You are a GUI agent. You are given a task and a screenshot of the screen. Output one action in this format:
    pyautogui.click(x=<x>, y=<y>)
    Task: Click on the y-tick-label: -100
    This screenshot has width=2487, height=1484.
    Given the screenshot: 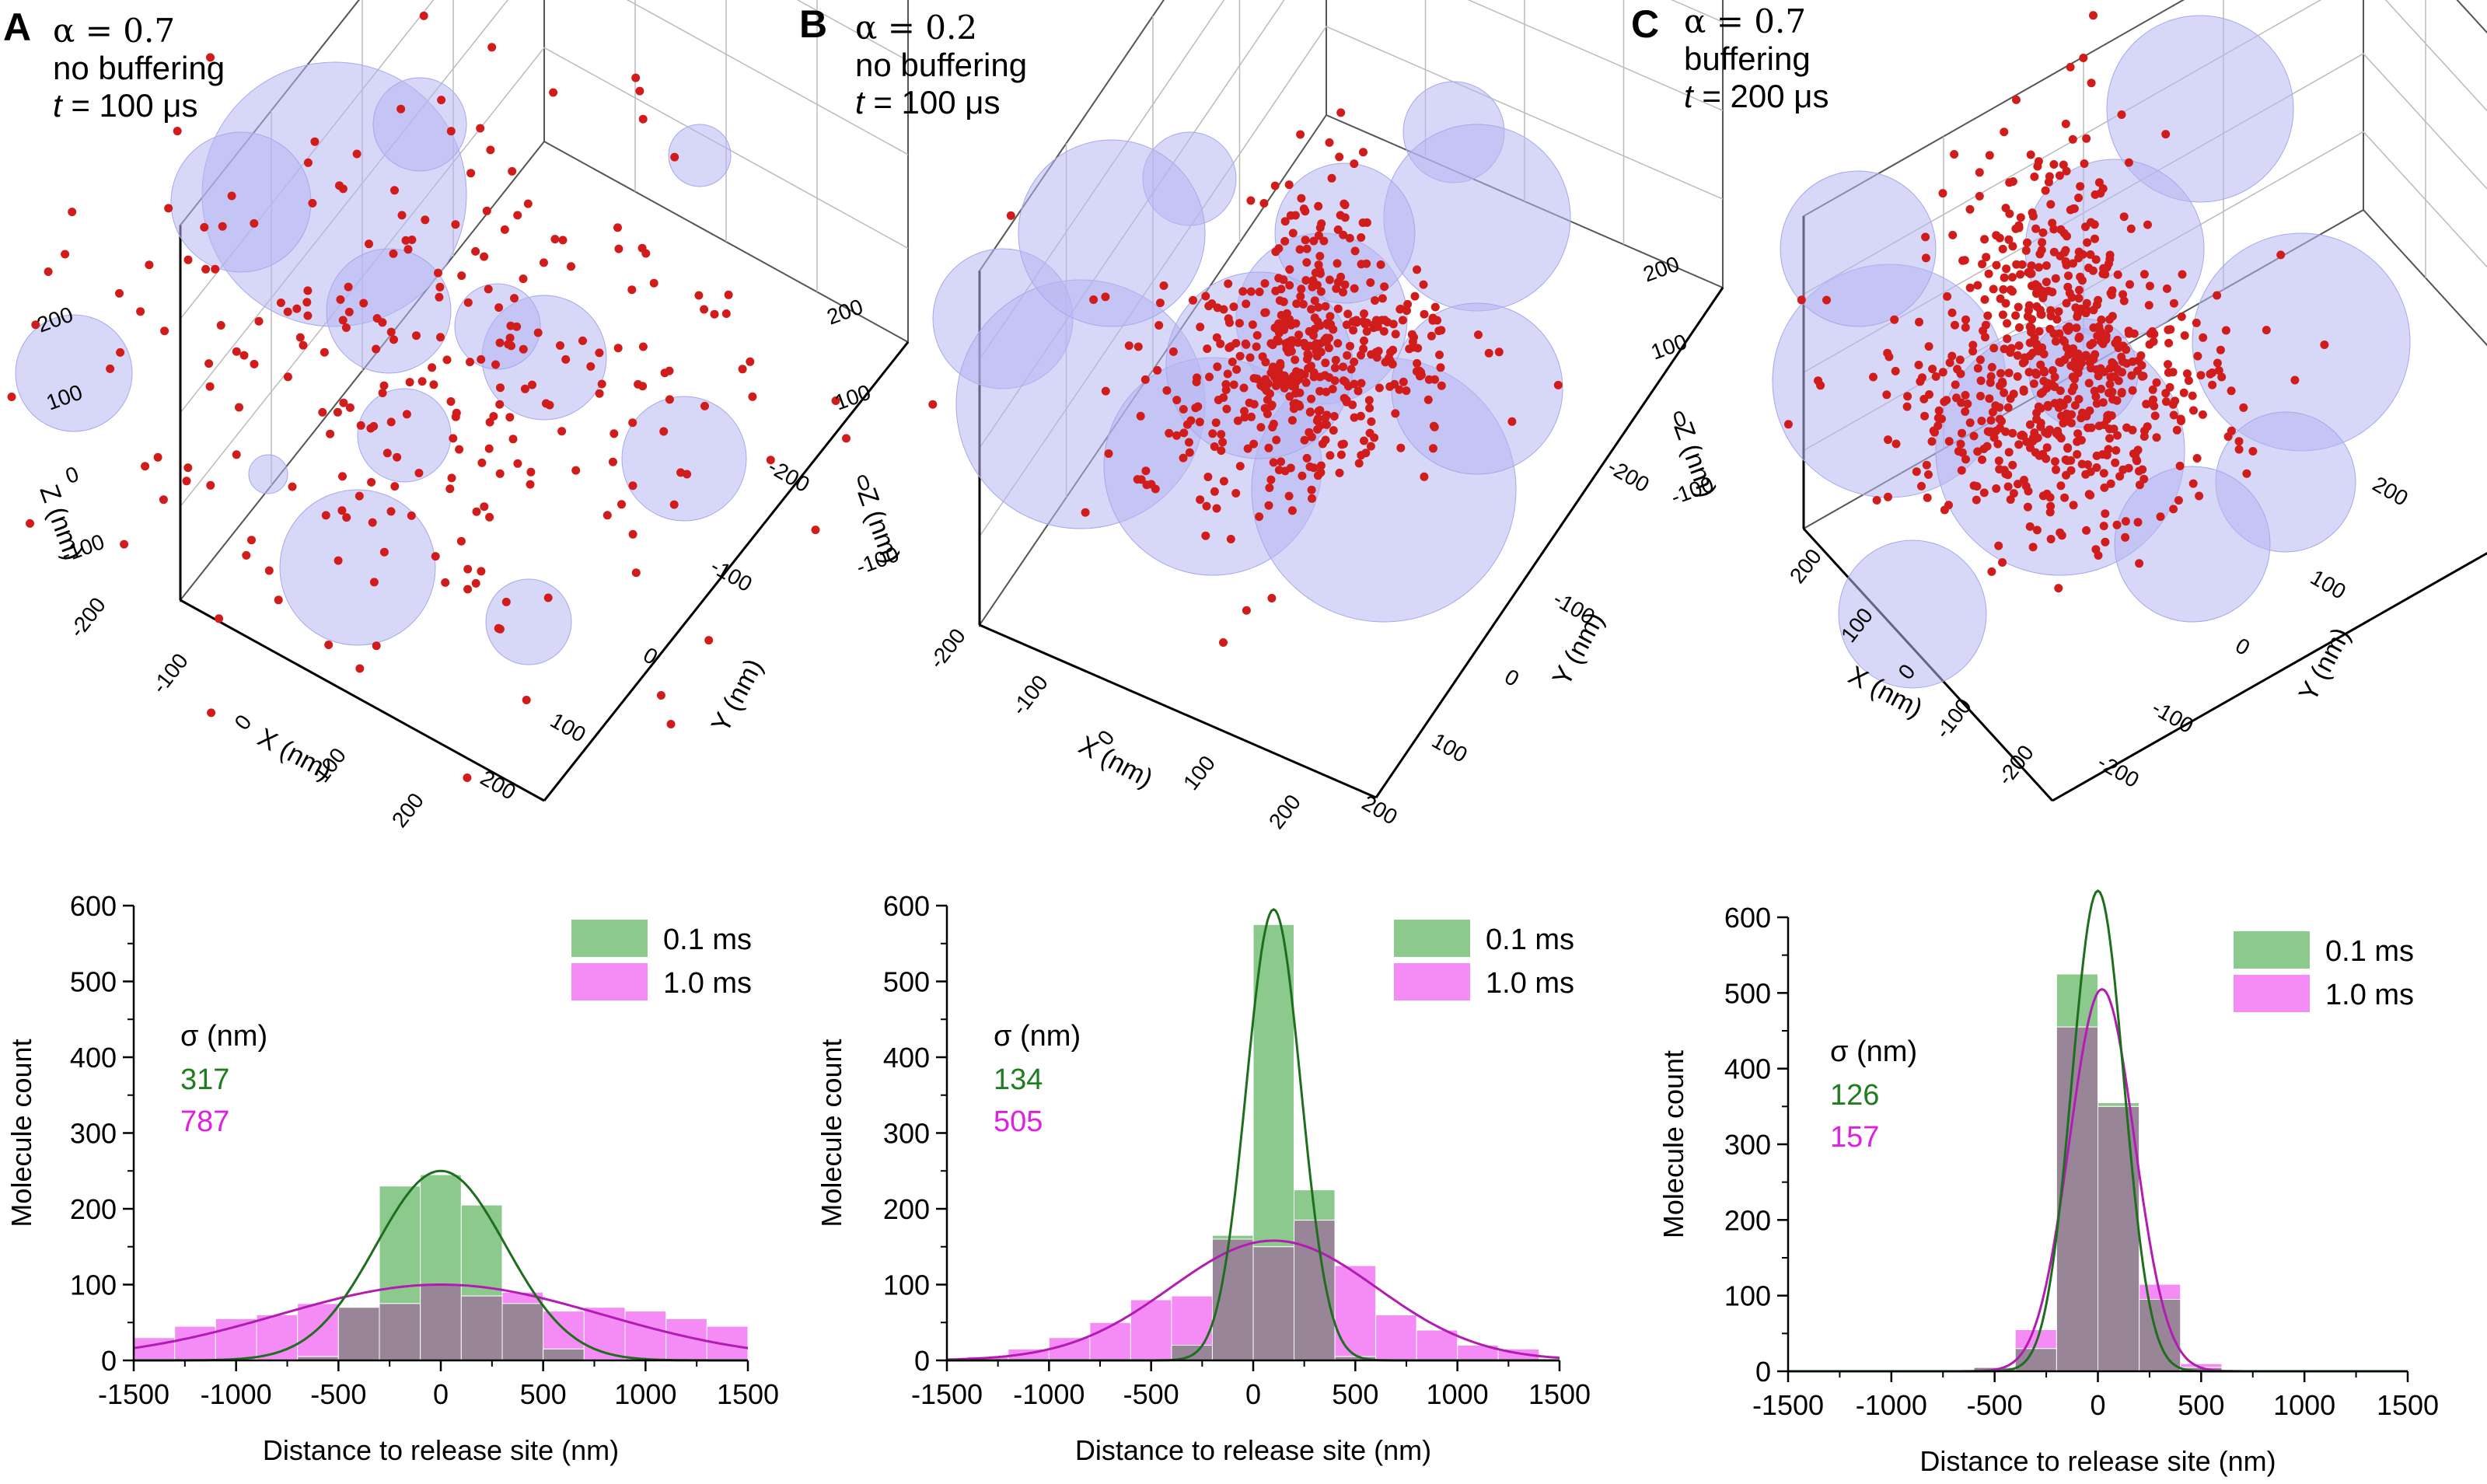 What is the action you would take?
    pyautogui.click(x=731, y=574)
    